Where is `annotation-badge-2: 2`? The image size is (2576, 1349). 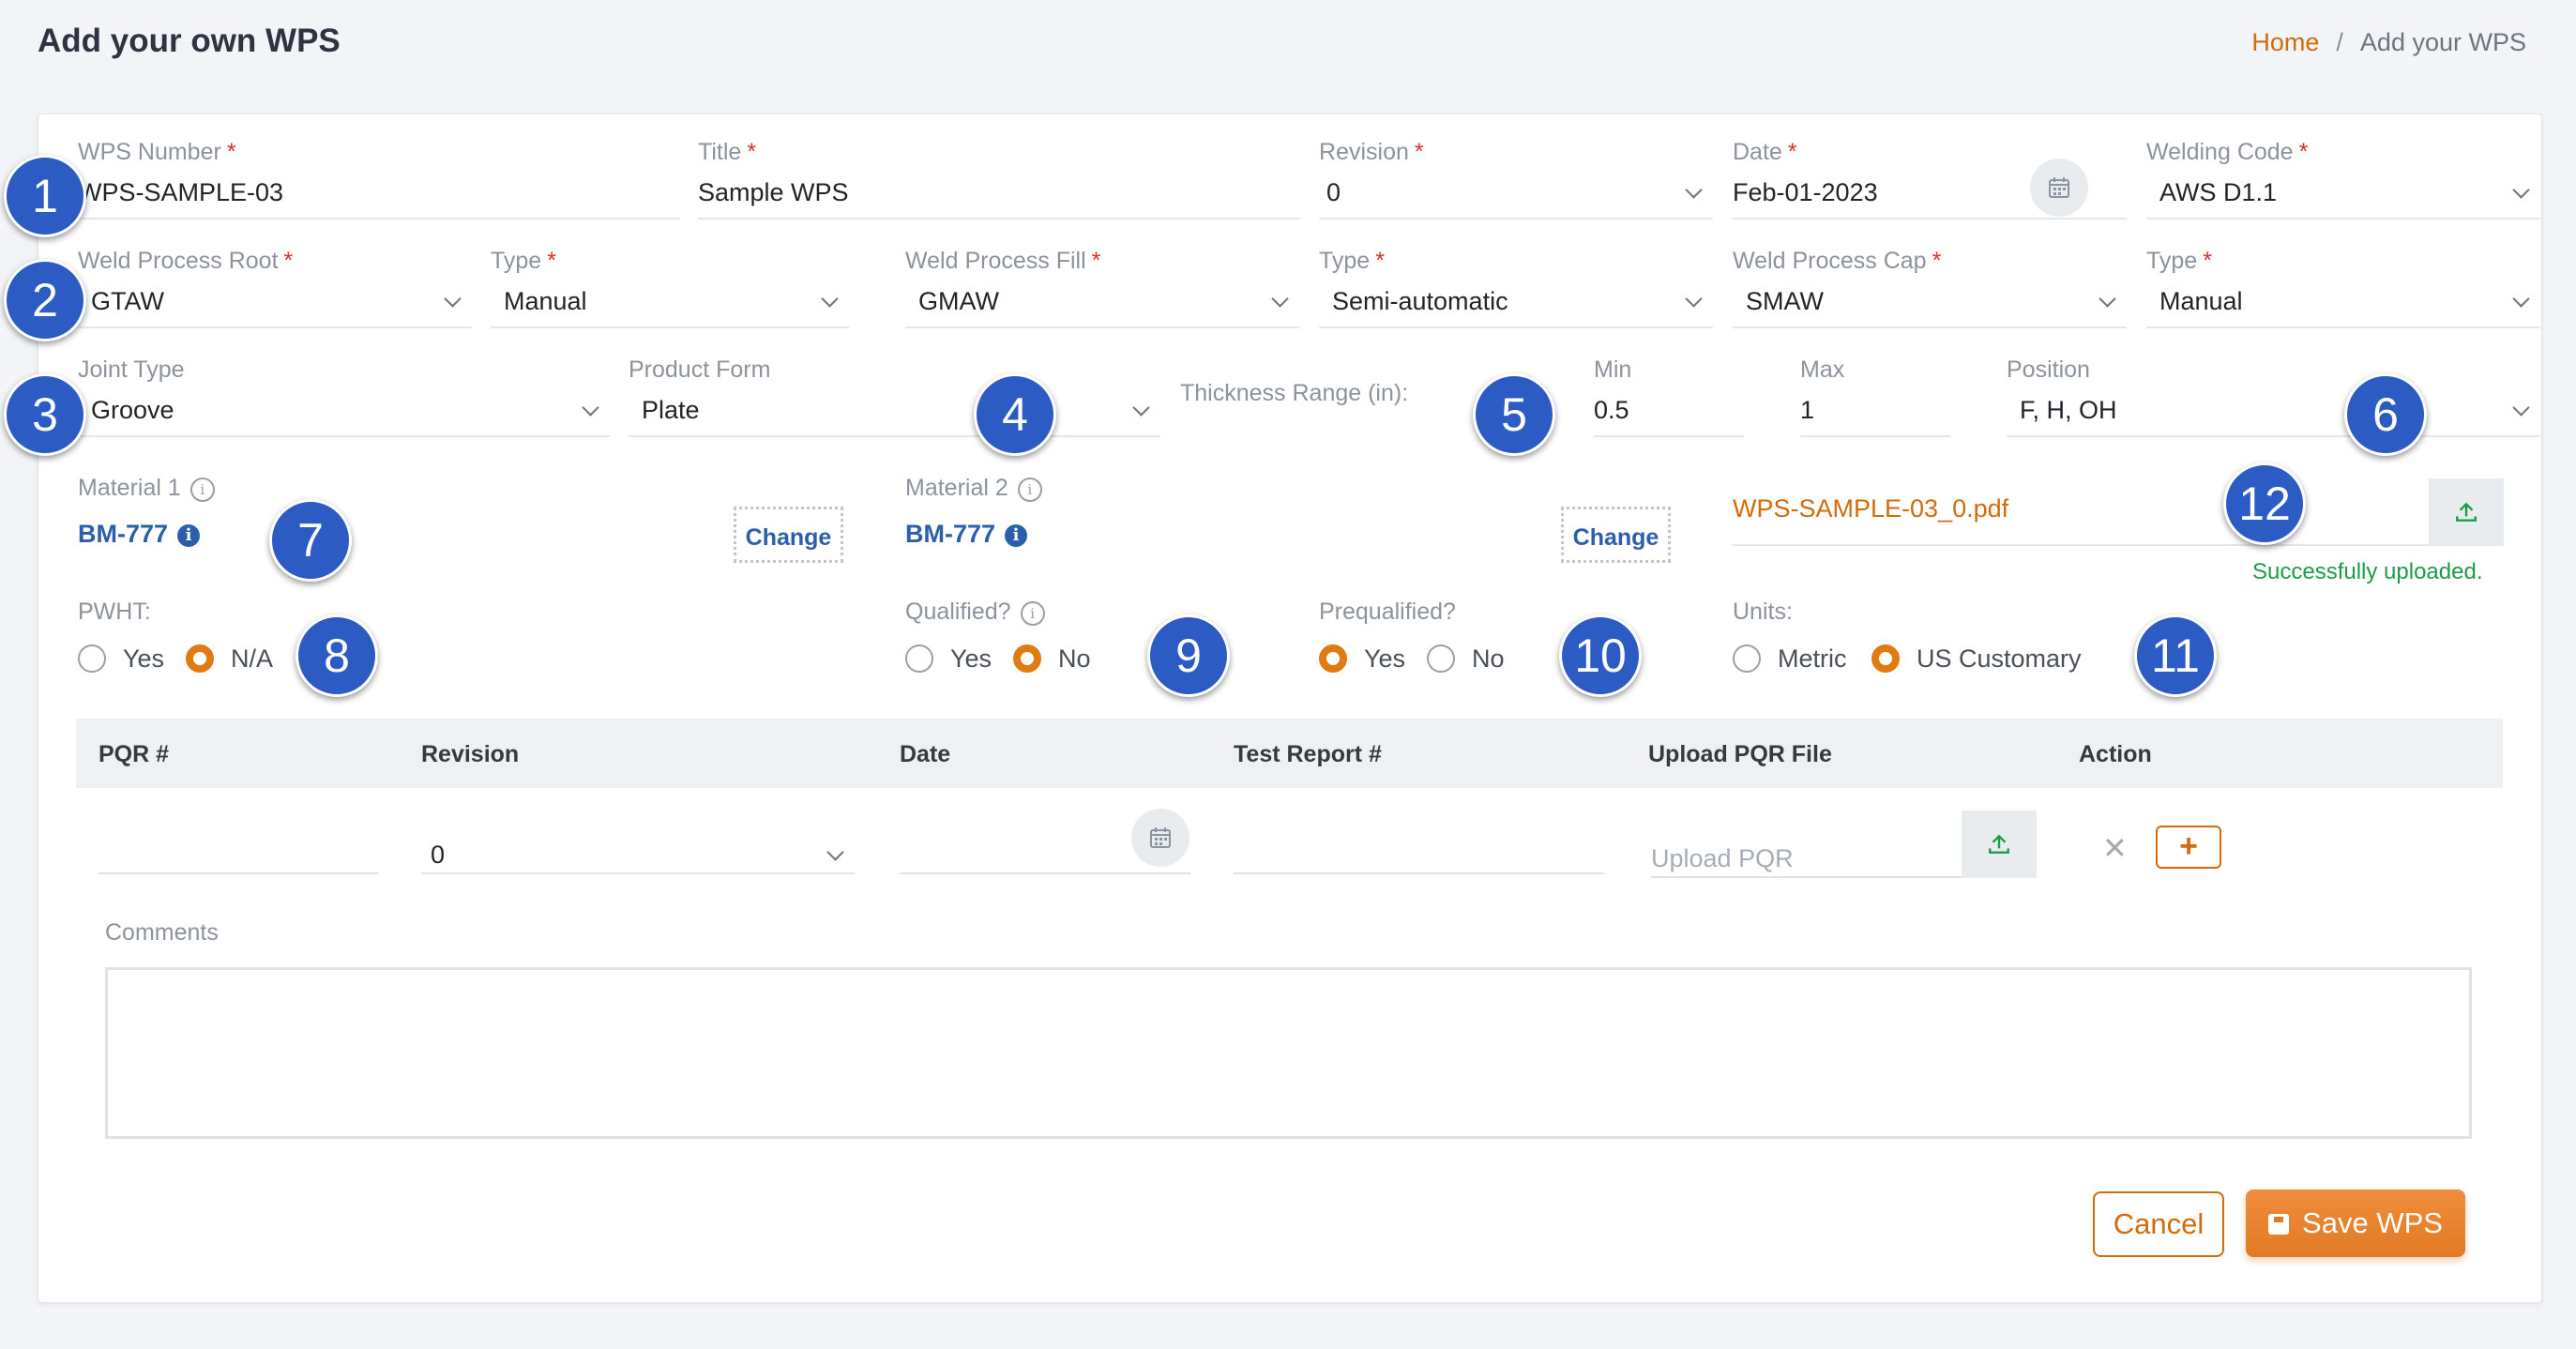
annotation-badge-2: 2 is located at coordinates (45, 300).